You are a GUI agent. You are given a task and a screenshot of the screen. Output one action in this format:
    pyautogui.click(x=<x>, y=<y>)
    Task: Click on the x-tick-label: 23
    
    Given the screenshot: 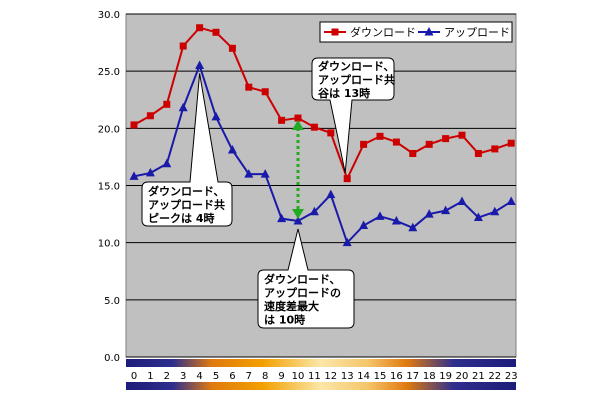 What is the action you would take?
    pyautogui.click(x=511, y=376)
    